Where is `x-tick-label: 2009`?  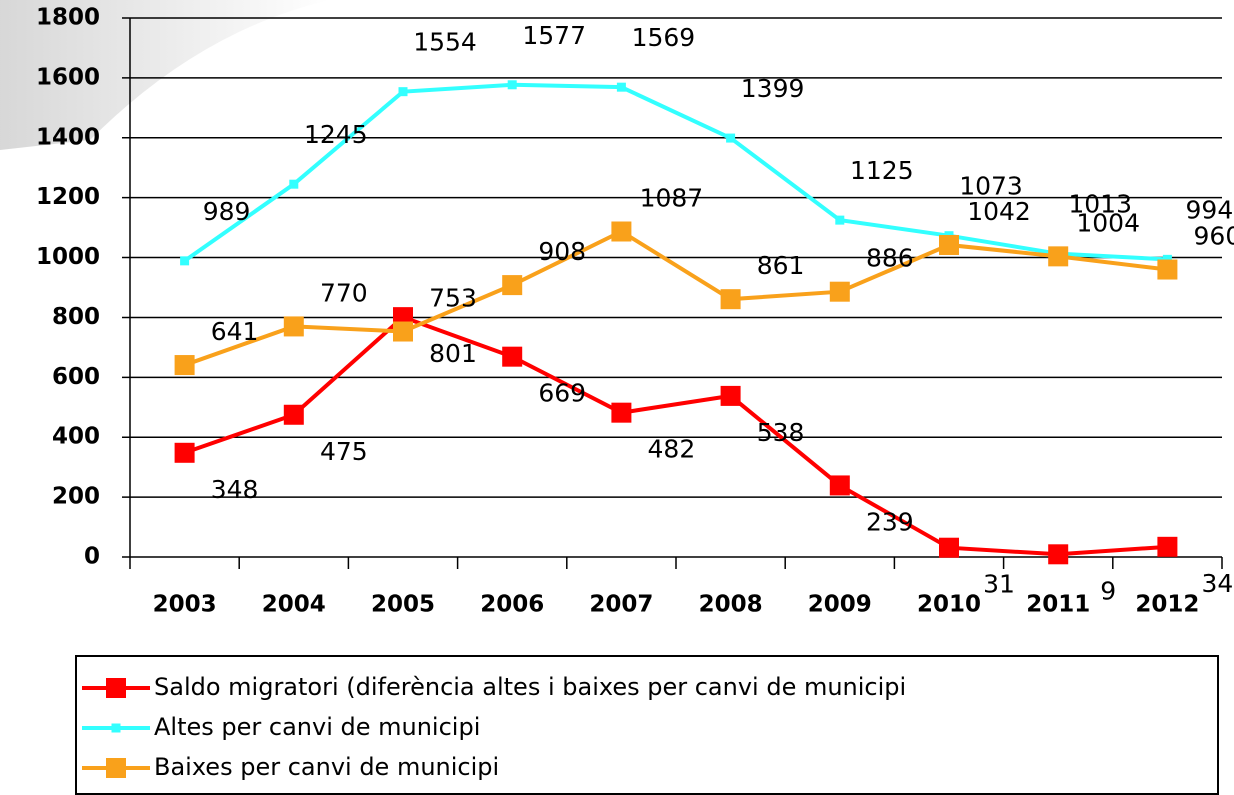 x-tick-label: 2009 is located at coordinates (840, 605).